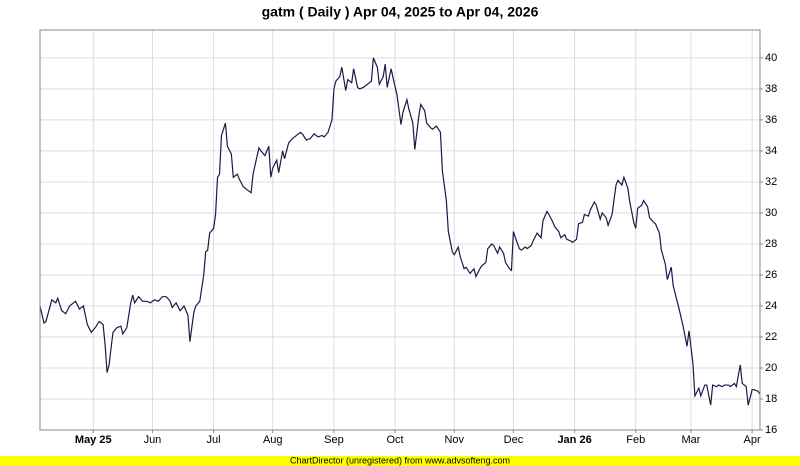 This screenshot has height=466, width=800. I want to click on x-tick-label: Aug, so click(273, 440).